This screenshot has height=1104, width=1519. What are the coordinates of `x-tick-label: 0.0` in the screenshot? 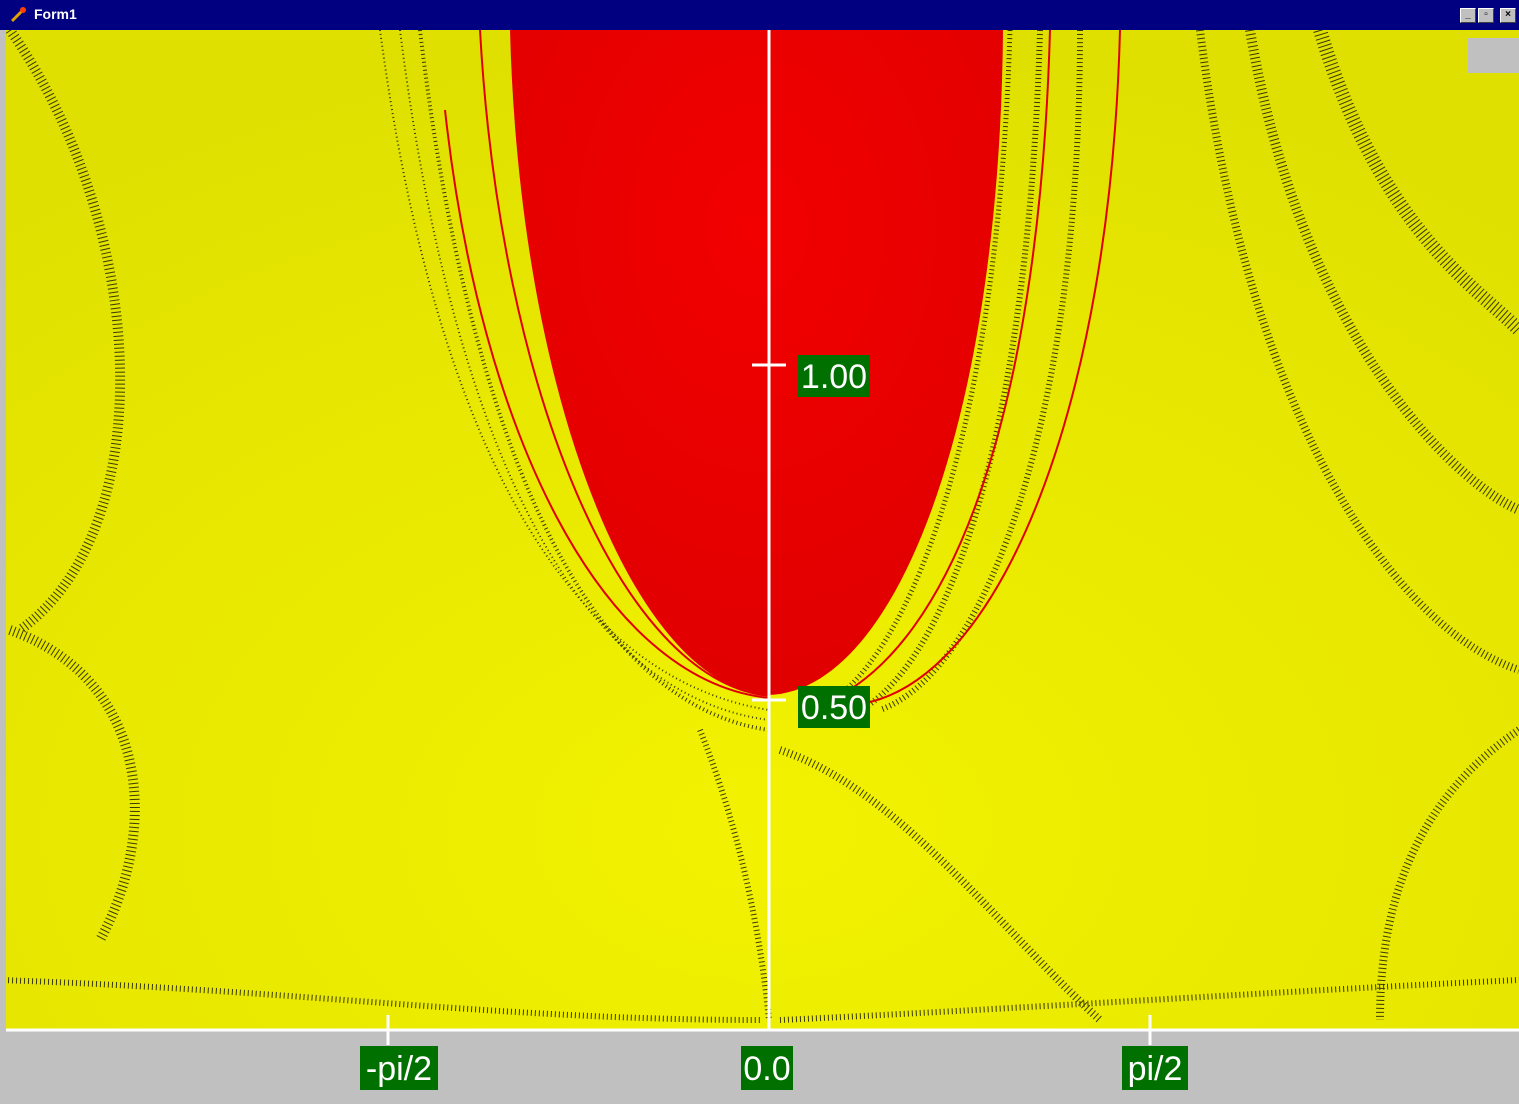 It's located at (766, 1069).